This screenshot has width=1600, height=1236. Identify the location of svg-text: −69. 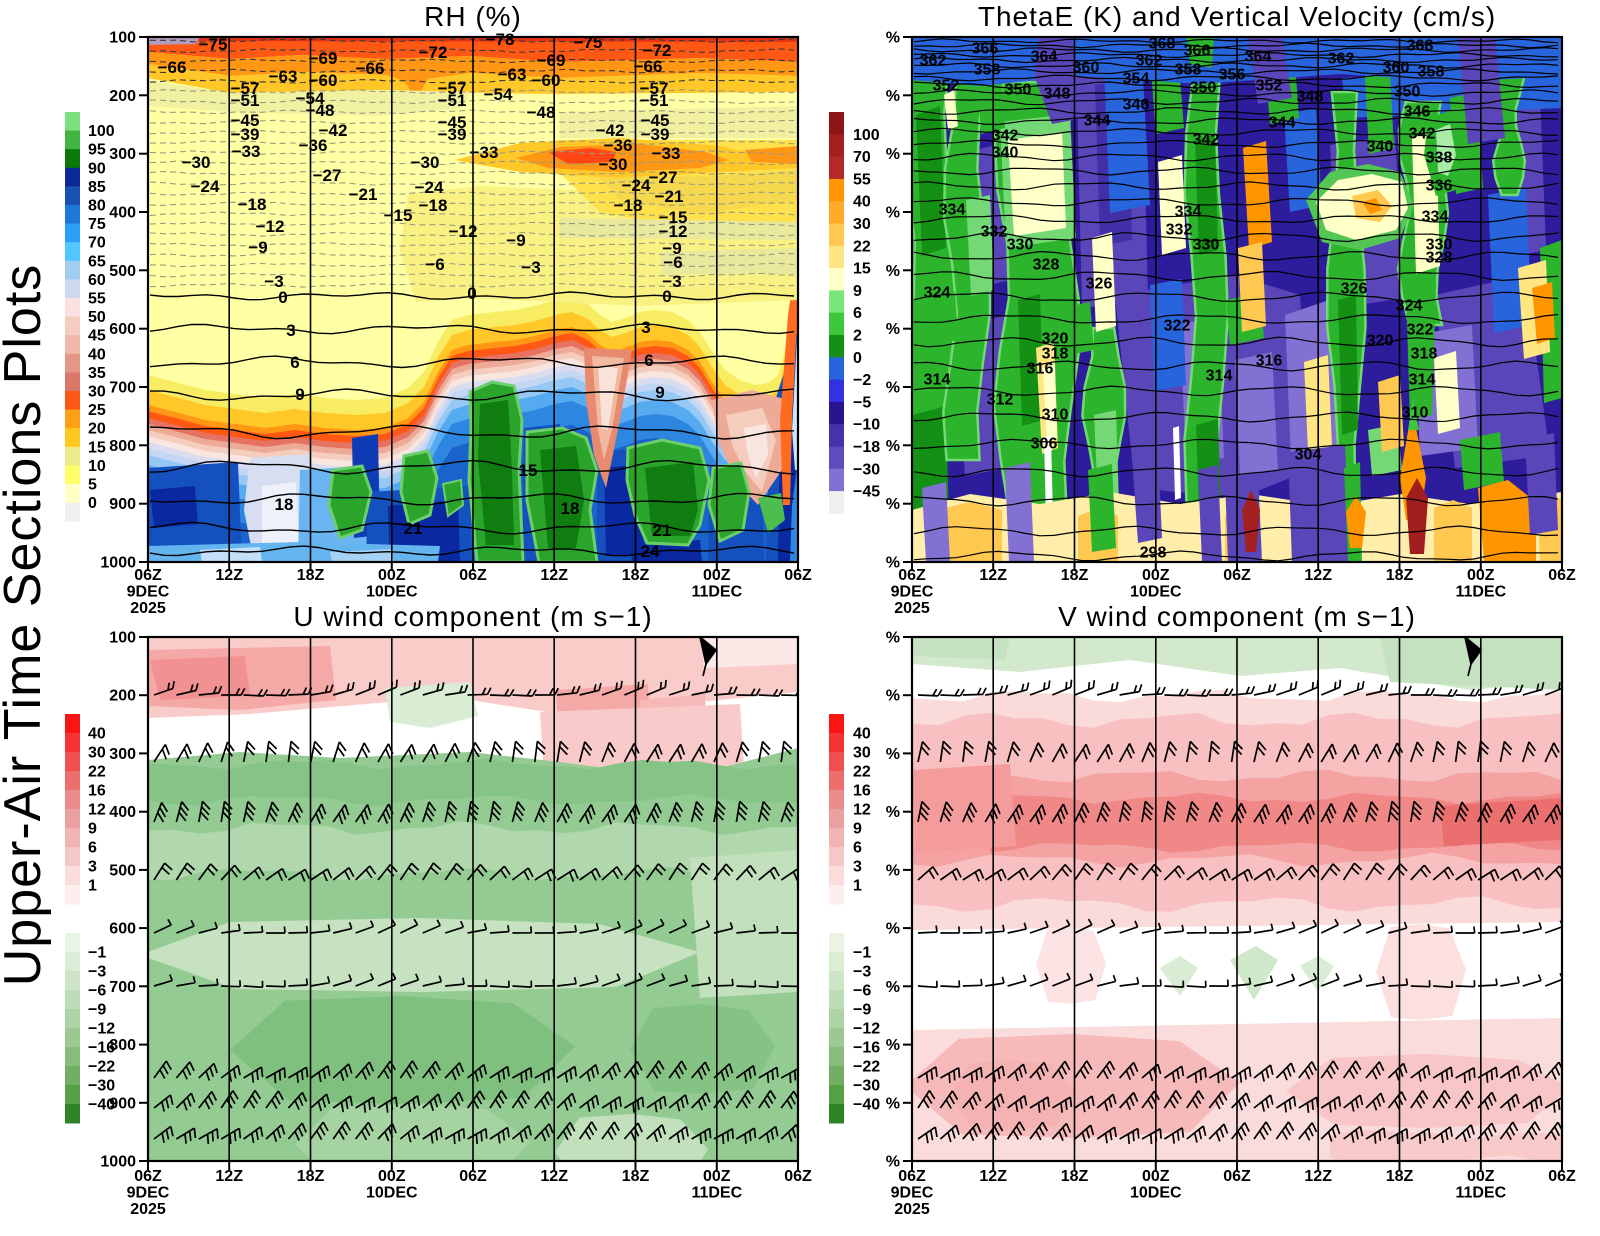
(323, 58).